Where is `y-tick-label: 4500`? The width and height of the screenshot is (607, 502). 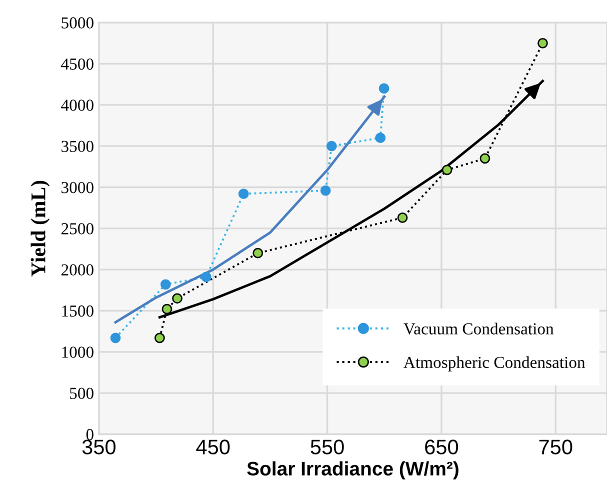
y-tick-label: 4500 is located at coordinates (77, 64).